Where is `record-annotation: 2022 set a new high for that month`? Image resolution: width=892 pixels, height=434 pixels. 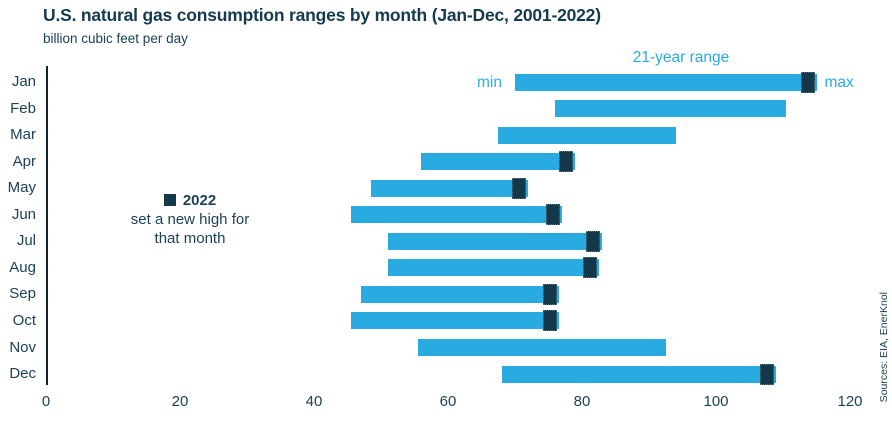
record-annotation: 2022 set a new high for that month is located at coordinates (190, 219).